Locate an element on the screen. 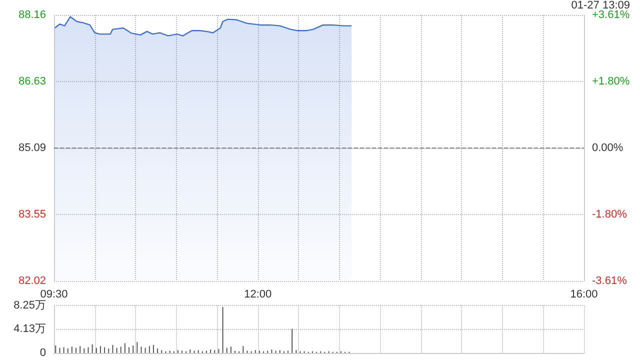 The width and height of the screenshot is (640, 360). y2-tick-label: +1.80% is located at coordinates (611, 82).